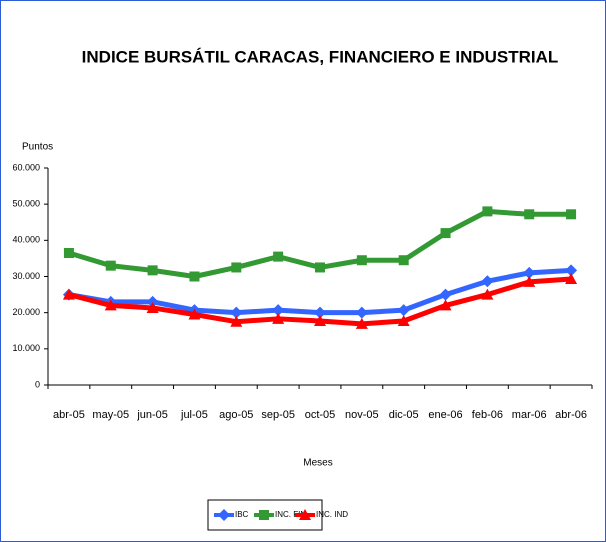 The image size is (606, 542). Describe the element at coordinates (290, 514) in the screenshot. I see `legend-label: INC. FIN` at that location.